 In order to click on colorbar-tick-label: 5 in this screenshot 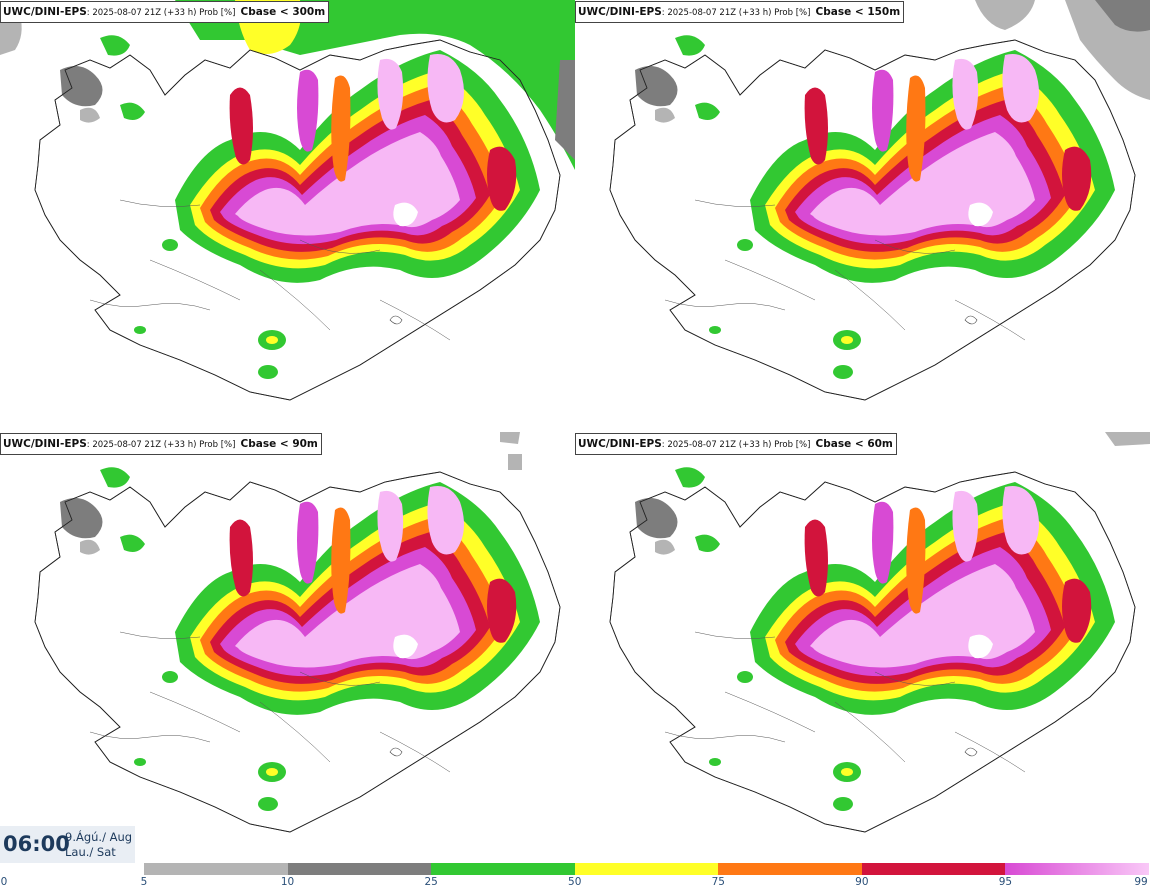, I will do `click(144, 882)`.